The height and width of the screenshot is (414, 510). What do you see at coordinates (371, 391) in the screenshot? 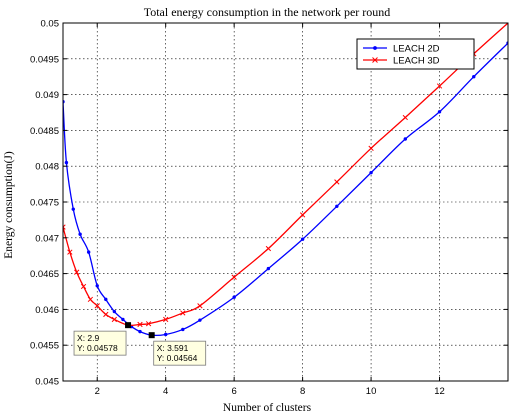
I see `x-tick-label: 10` at bounding box center [371, 391].